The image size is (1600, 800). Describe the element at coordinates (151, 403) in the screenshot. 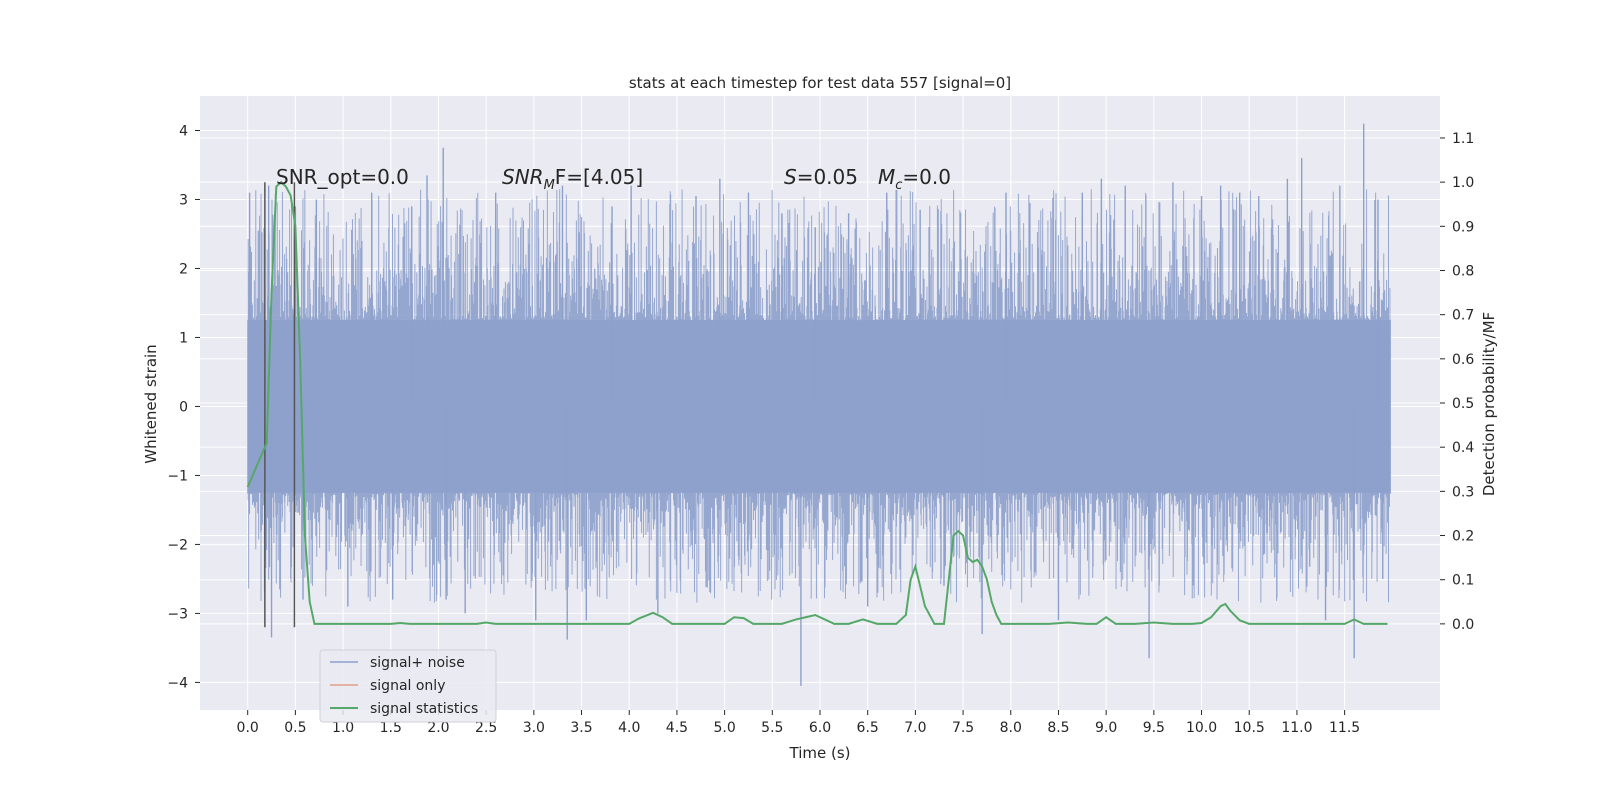

I see `y-left-axis-label: Whitened strain` at that location.